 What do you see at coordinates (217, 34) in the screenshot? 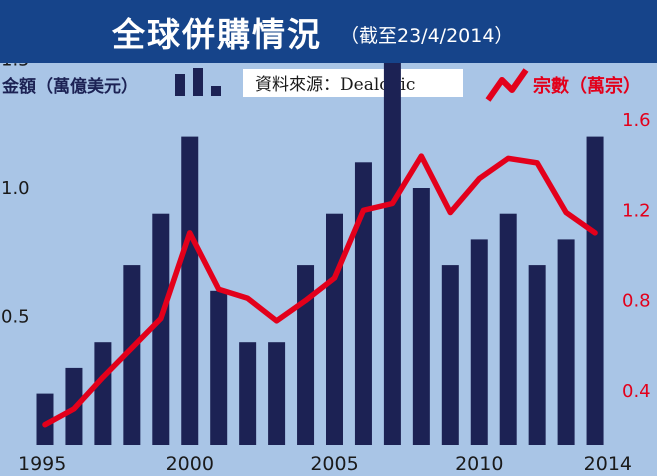
I see `chart-title: 全球併購情況` at bounding box center [217, 34].